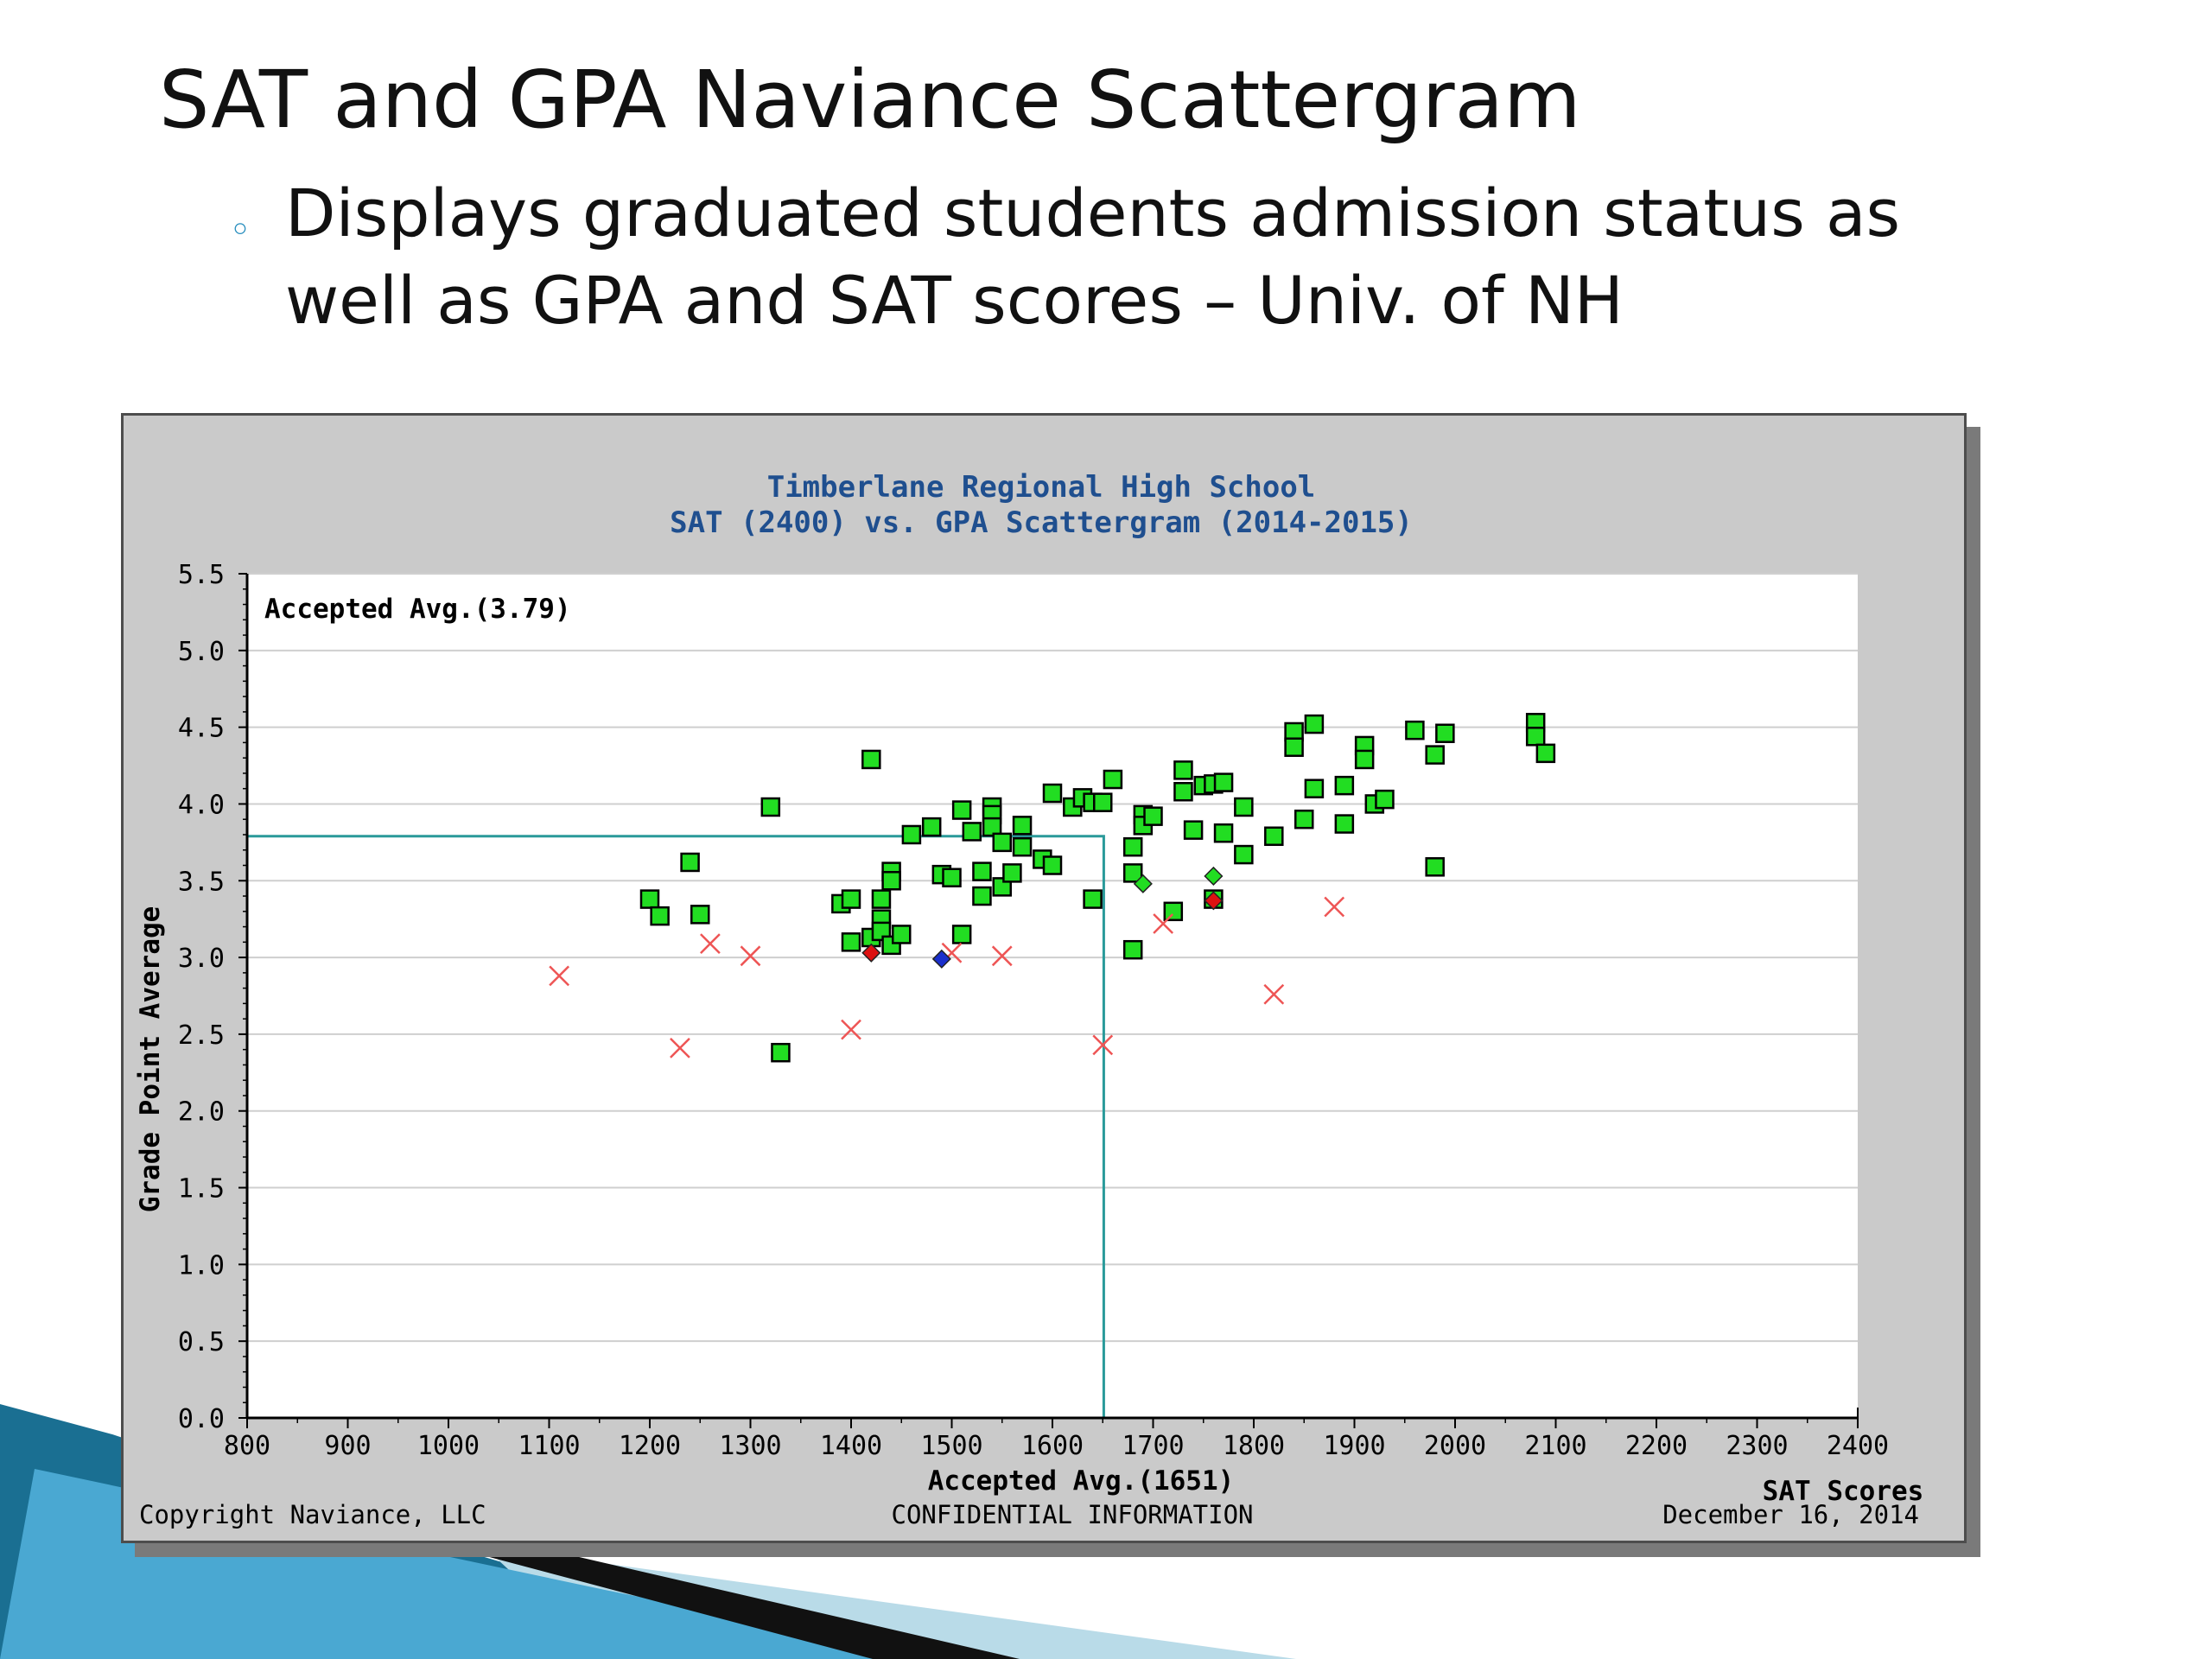 This screenshot has height=1659, width=2212. What do you see at coordinates (201, 805) in the screenshot?
I see `y-tick-label: 4.0` at bounding box center [201, 805].